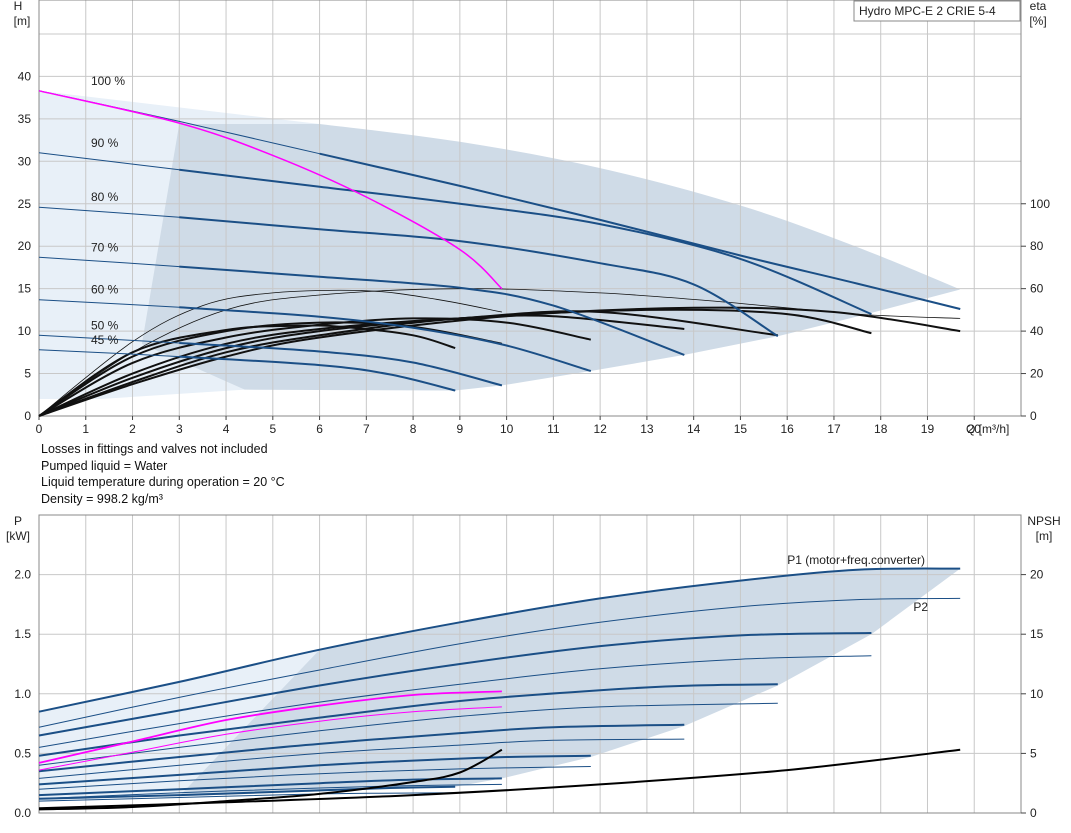 Image resolution: width=1071 pixels, height=833 pixels. What do you see at coordinates (1044, 536) in the screenshot?
I see `npsh-axis-unit: [m]` at bounding box center [1044, 536].